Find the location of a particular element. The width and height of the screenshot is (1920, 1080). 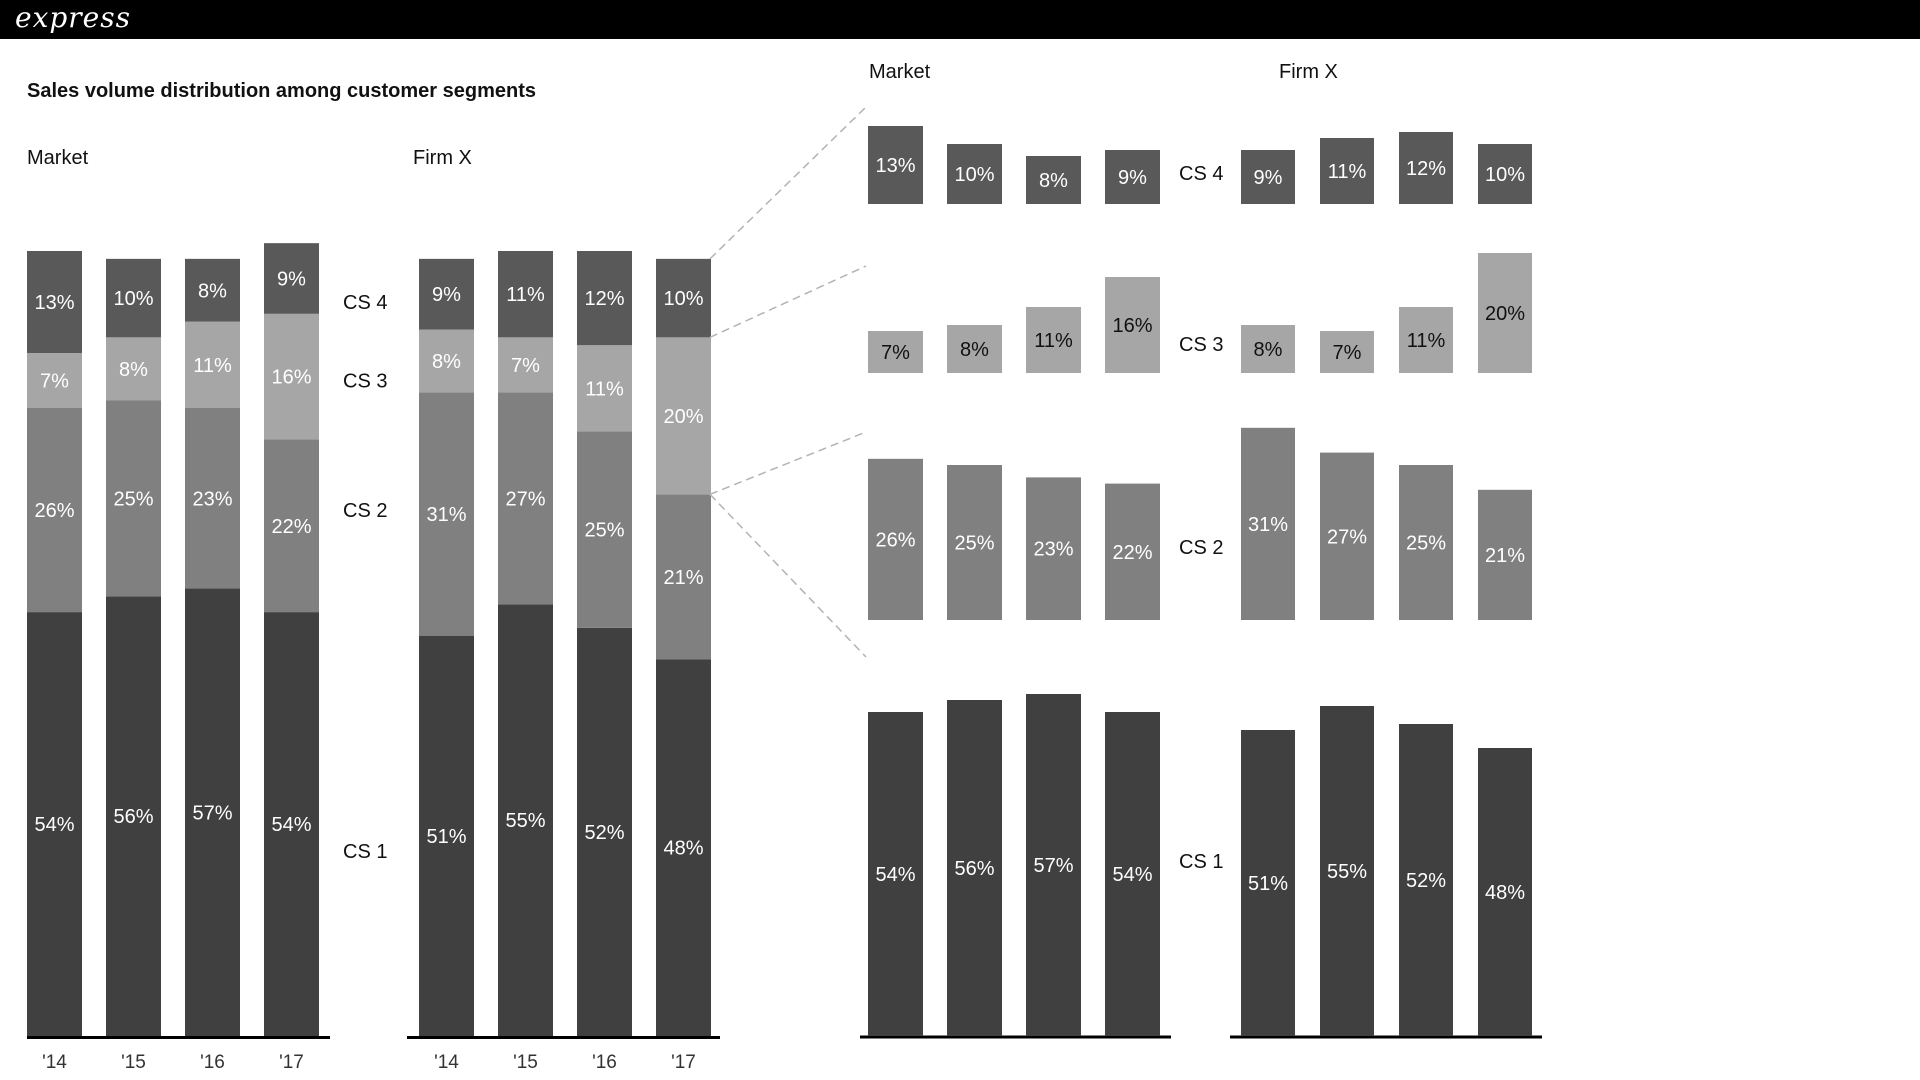

market-stacked-label-cs-4-2: 8% is located at coordinates (212, 291).